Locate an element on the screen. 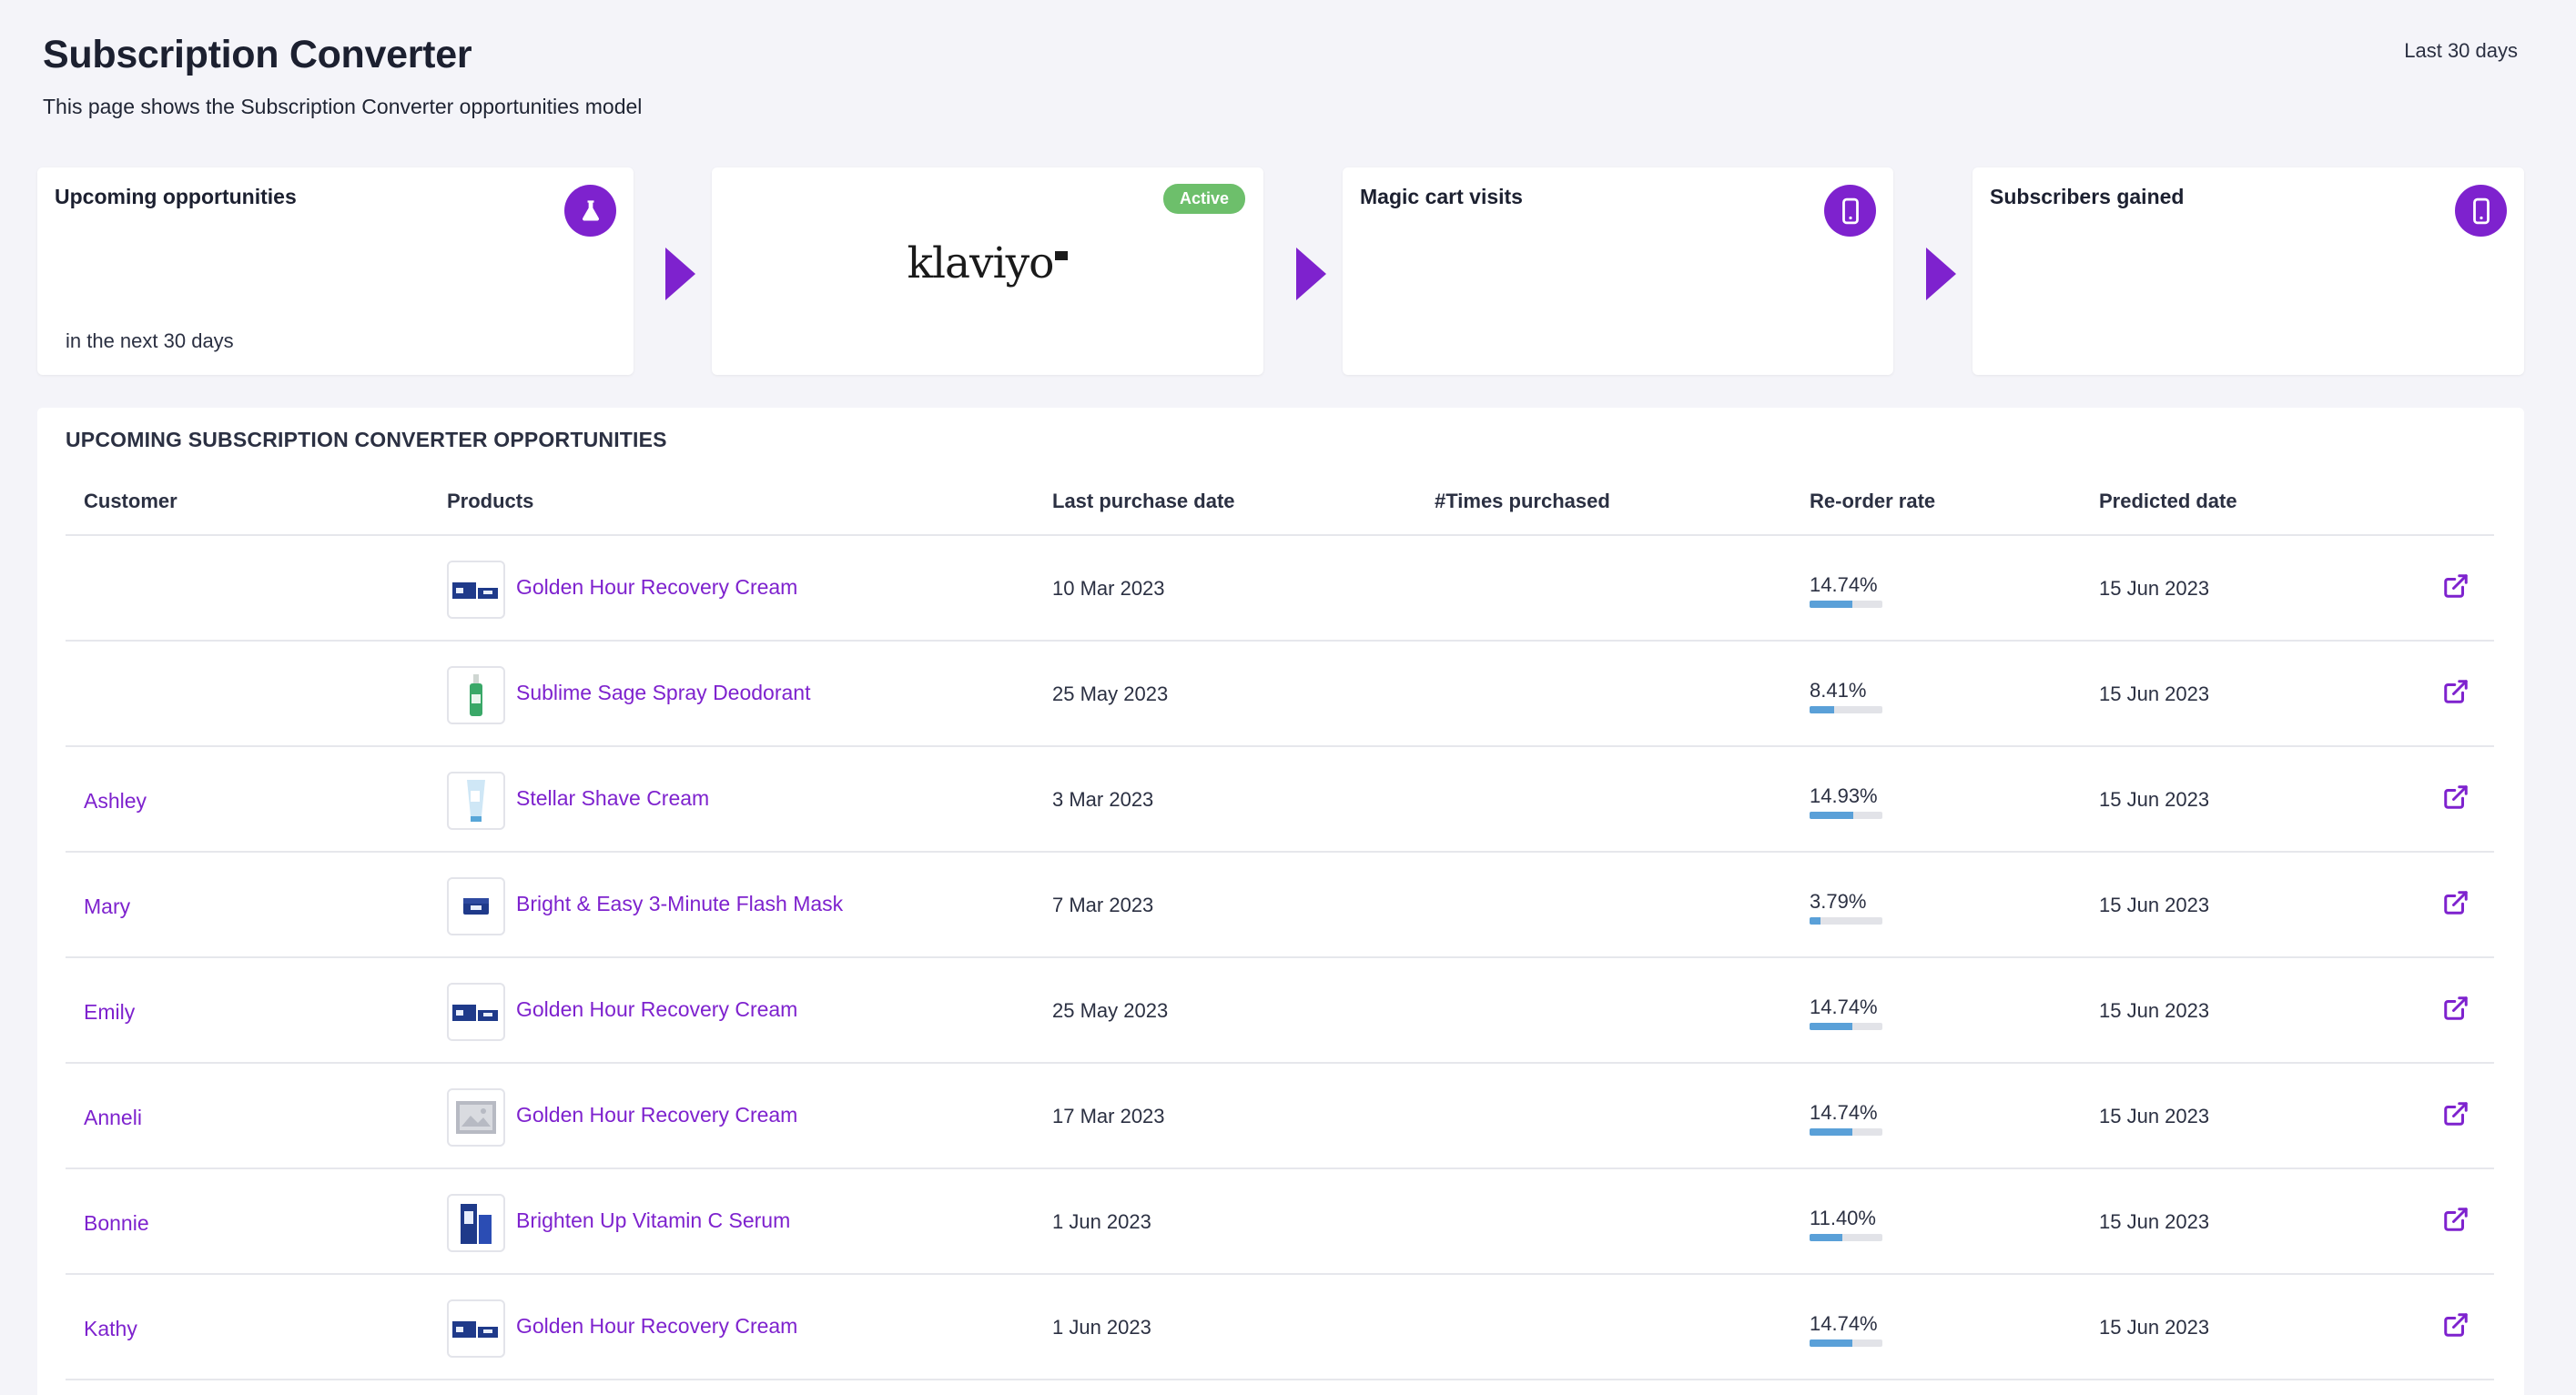 The height and width of the screenshot is (1395, 2576). card-title: Magic cart visits is located at coordinates (1441, 196).